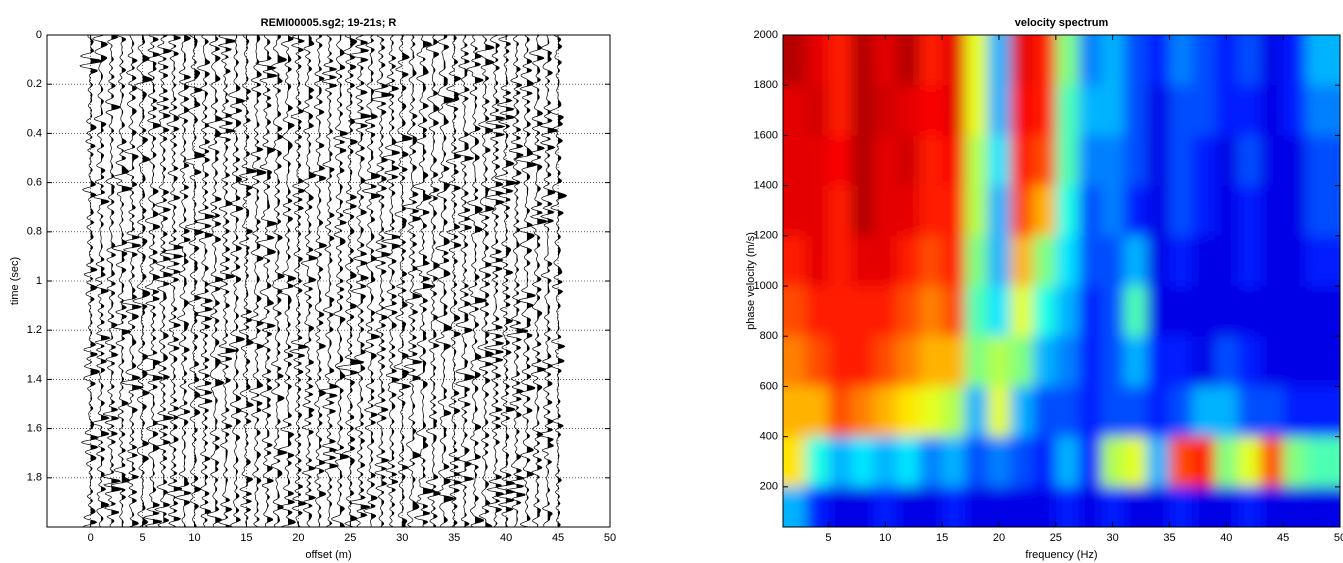  Describe the element at coordinates (1283, 538) in the screenshot. I see `x-tick-label: 45` at that location.